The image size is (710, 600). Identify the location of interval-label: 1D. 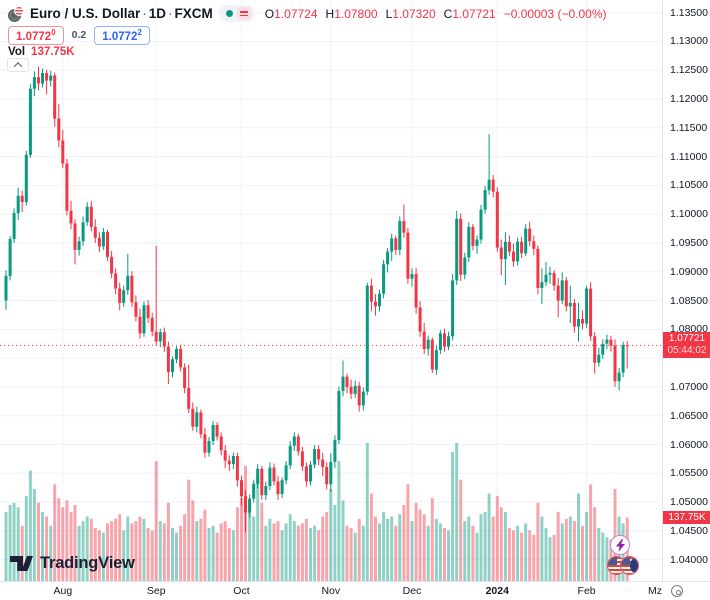
(157, 13).